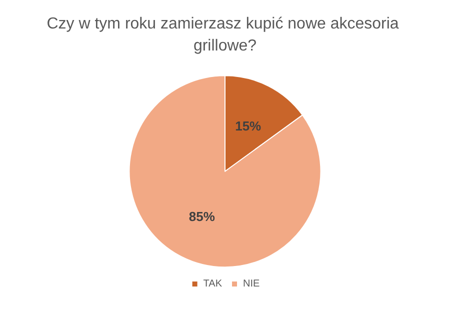 The height and width of the screenshot is (336, 450). I want to click on data-label: 85%, so click(202, 216).